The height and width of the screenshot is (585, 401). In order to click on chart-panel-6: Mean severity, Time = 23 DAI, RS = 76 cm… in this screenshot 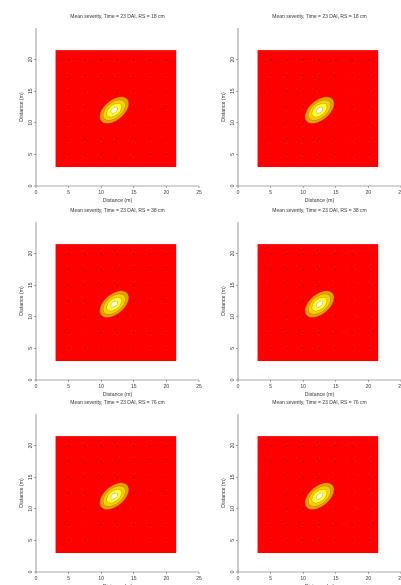, I will do `click(311, 492)`.